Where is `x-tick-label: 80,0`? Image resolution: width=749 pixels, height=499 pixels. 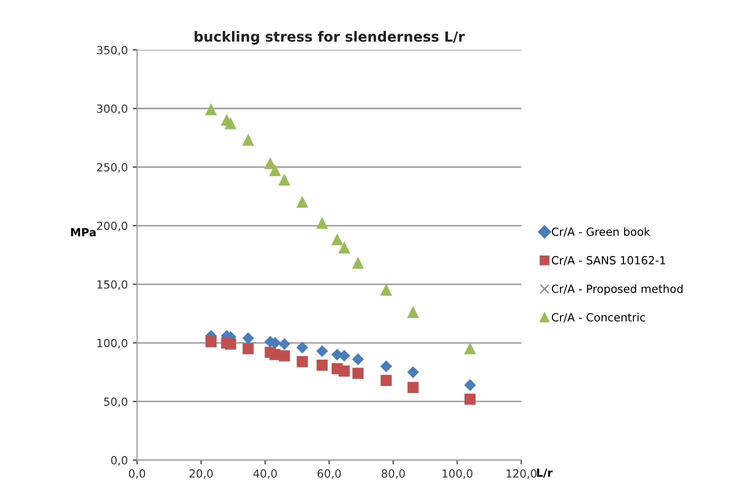 x-tick-label: 80,0 is located at coordinates (393, 474).